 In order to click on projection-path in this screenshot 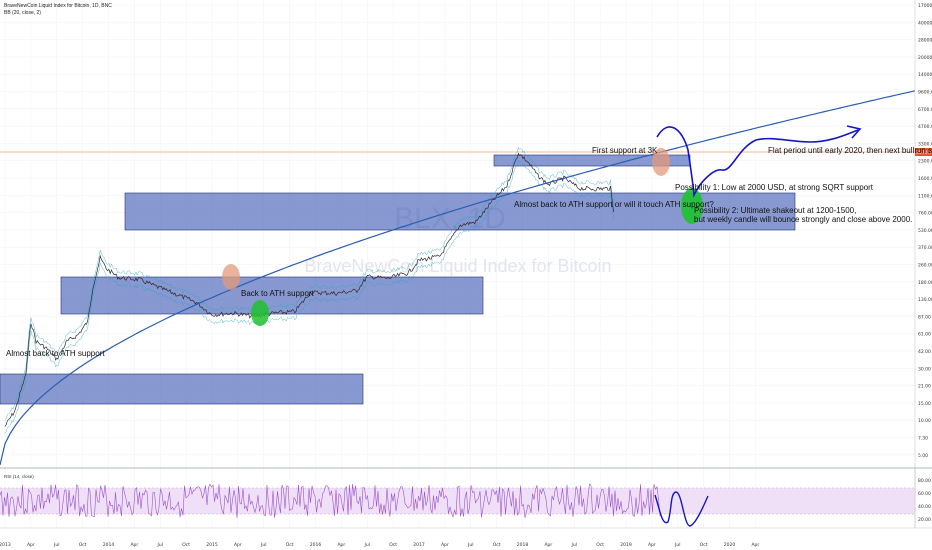, I will do `click(757, 162)`.